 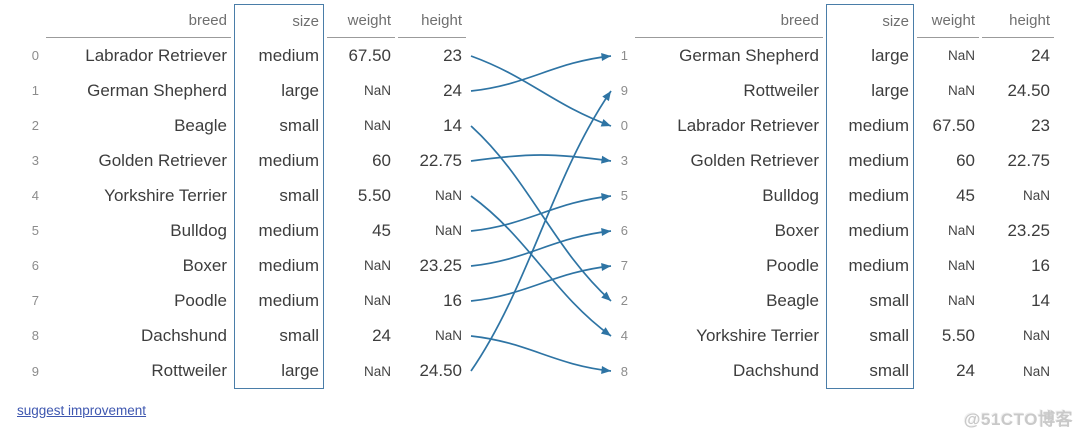 What do you see at coordinates (204, 265) in the screenshot?
I see `cell-breed: Boxer` at bounding box center [204, 265].